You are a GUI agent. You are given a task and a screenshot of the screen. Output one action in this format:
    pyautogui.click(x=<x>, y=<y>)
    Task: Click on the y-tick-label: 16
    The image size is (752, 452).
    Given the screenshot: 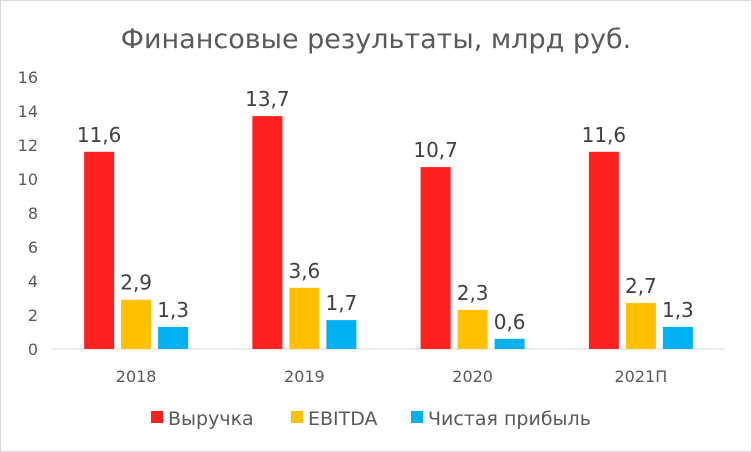 What is the action you would take?
    pyautogui.click(x=28, y=77)
    